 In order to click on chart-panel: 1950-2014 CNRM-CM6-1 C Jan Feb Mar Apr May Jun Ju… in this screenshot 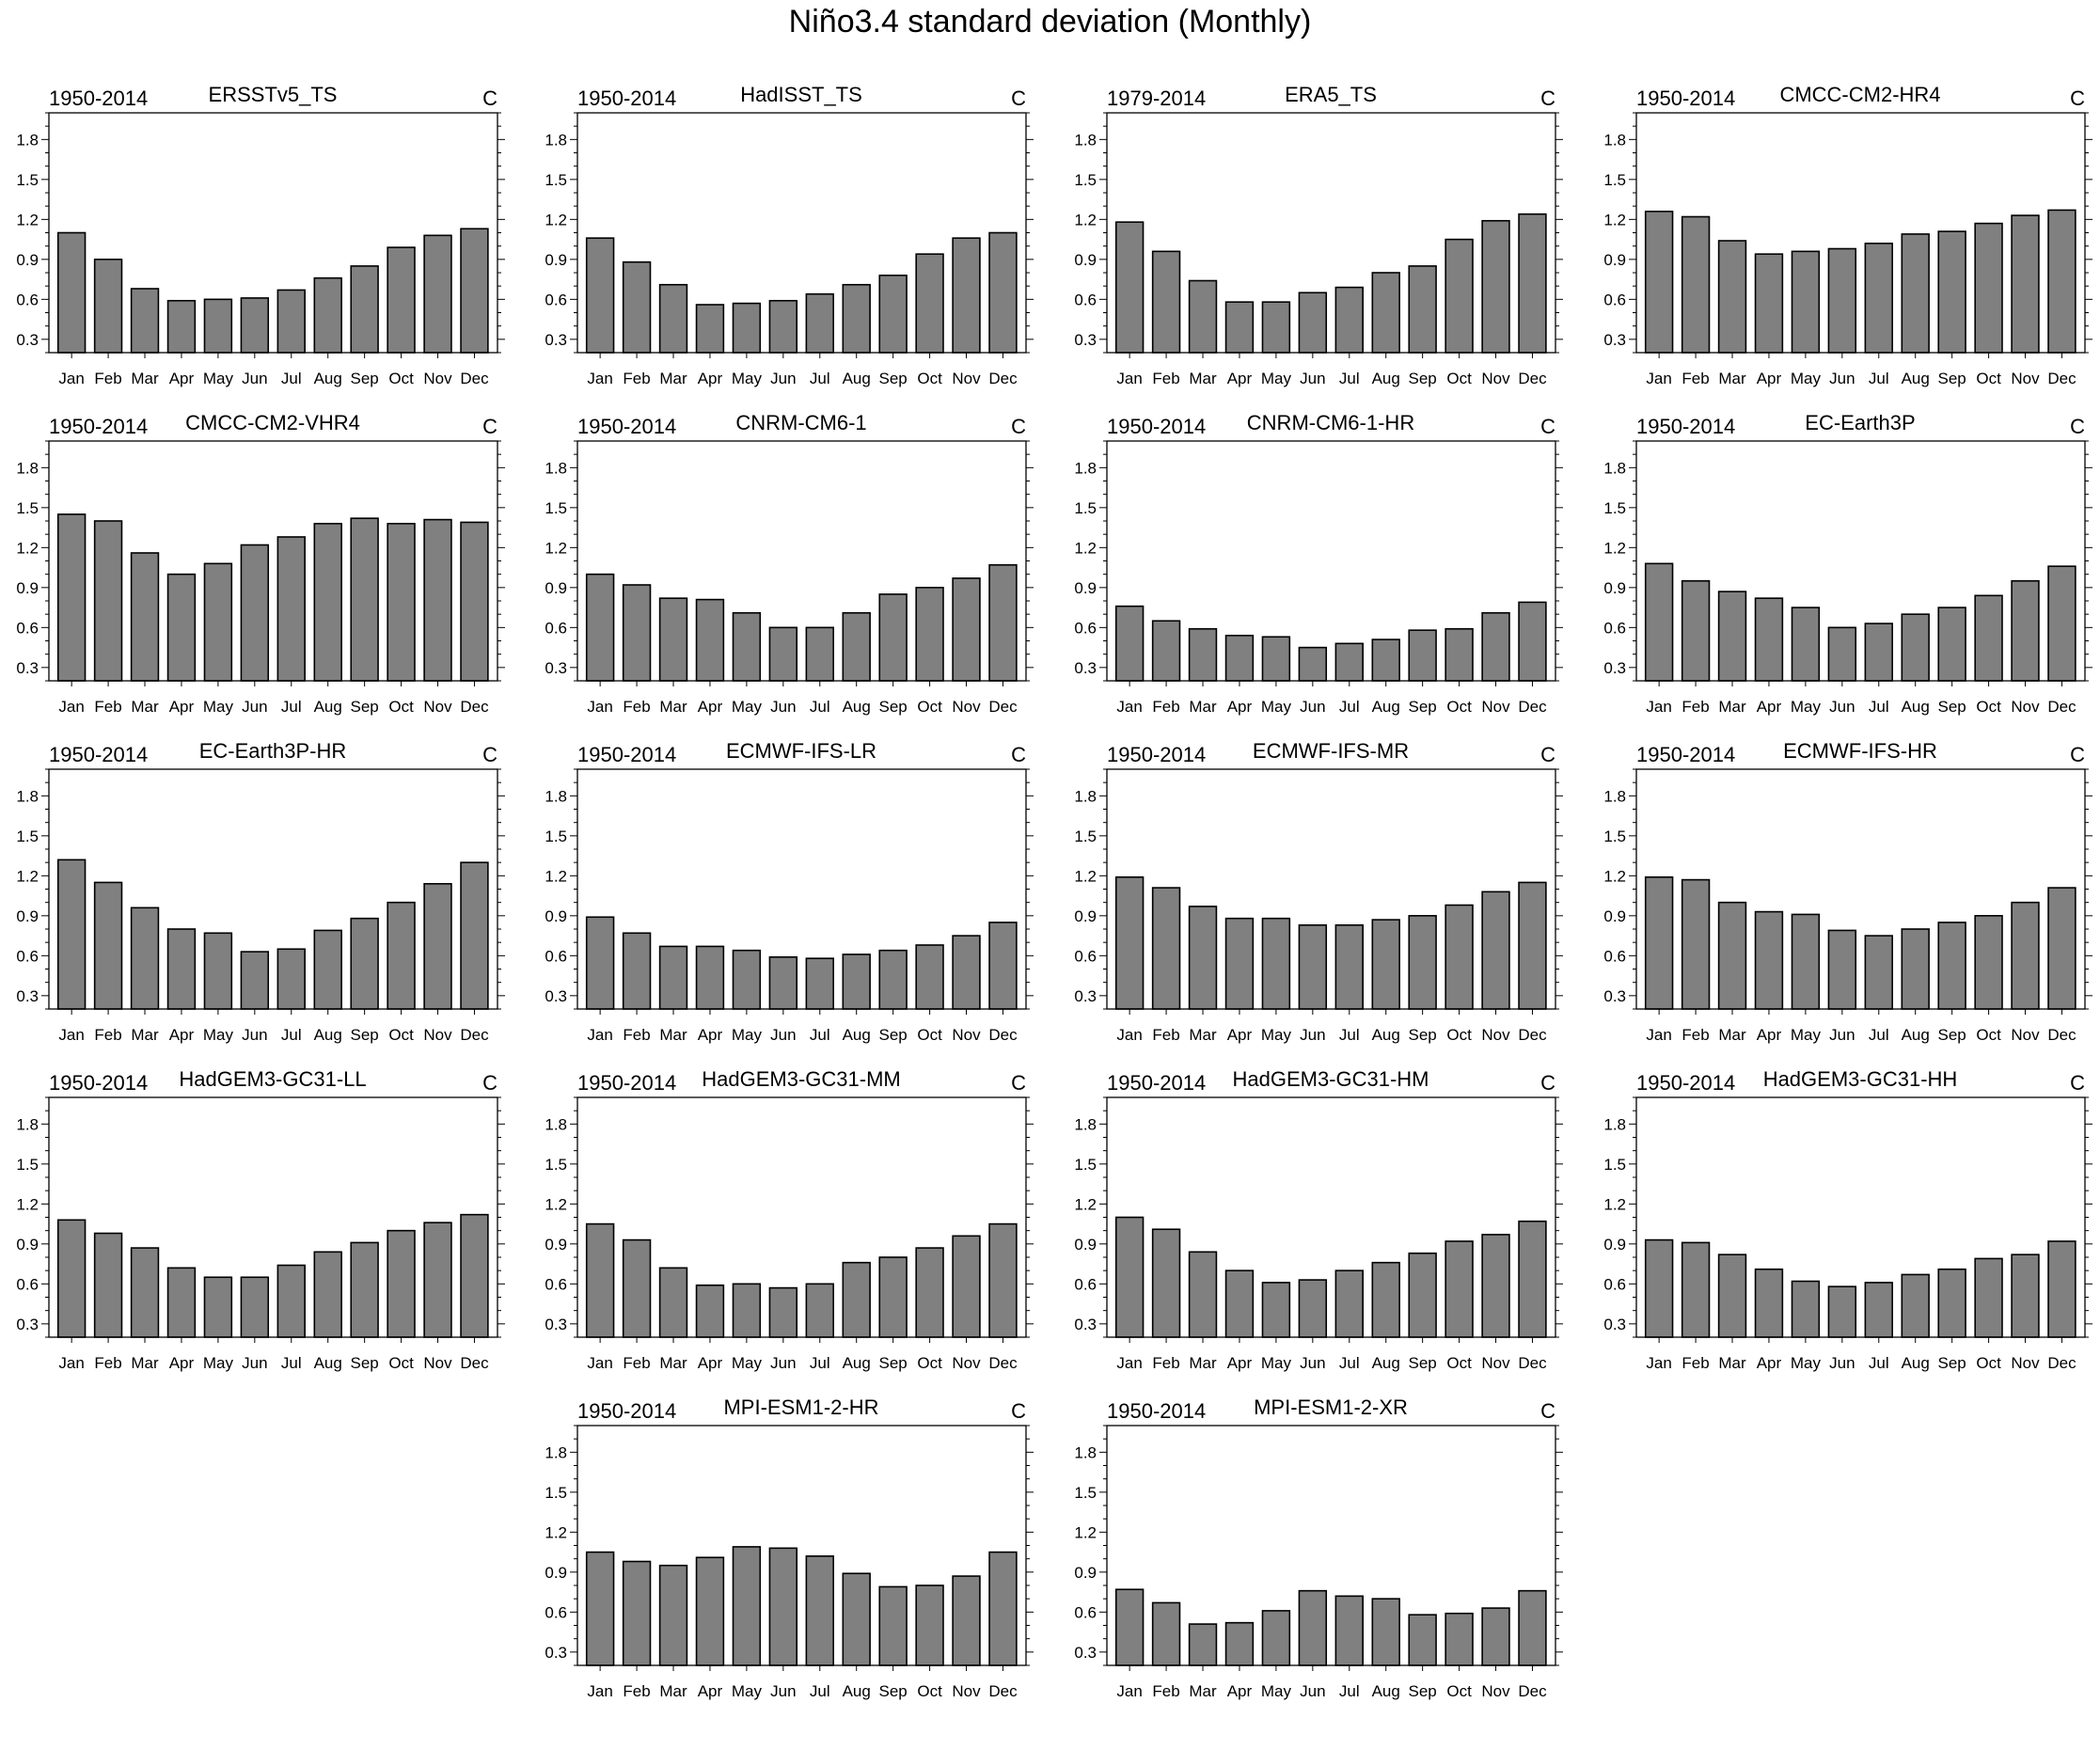, I will do `click(823, 588)`.